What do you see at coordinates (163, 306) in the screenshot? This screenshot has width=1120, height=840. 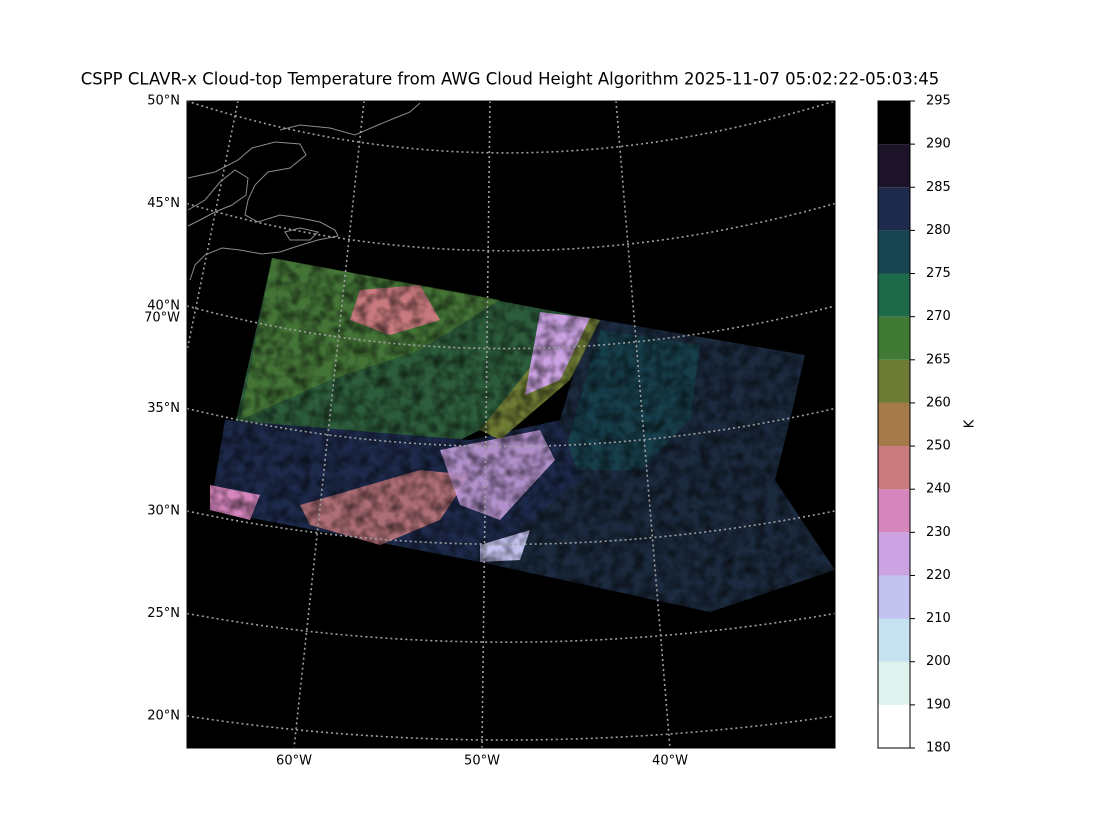 I see `latitude-label: 40°N` at bounding box center [163, 306].